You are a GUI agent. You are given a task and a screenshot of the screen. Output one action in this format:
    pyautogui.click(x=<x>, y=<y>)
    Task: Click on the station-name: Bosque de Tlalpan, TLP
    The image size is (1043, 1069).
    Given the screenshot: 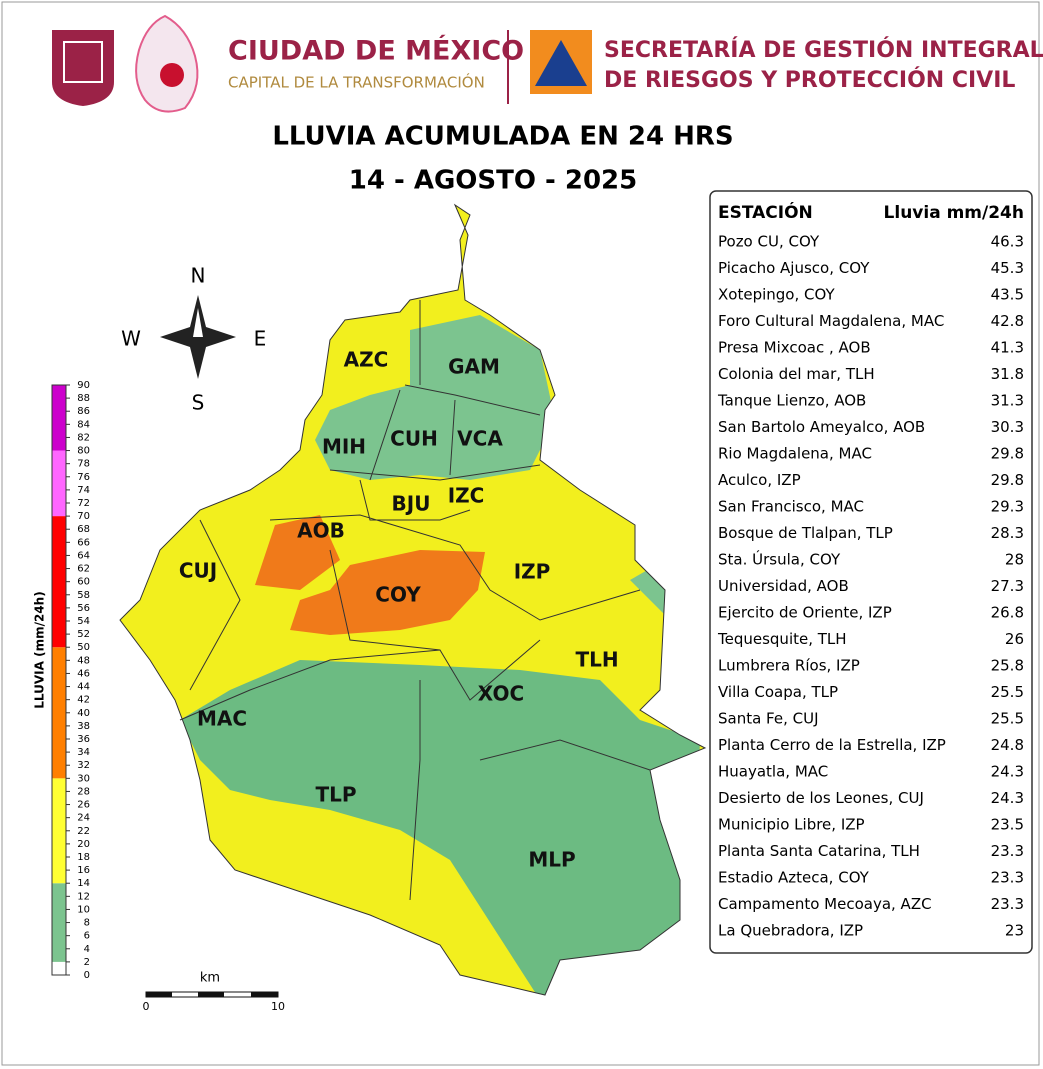 What is the action you would take?
    pyautogui.click(x=805, y=533)
    